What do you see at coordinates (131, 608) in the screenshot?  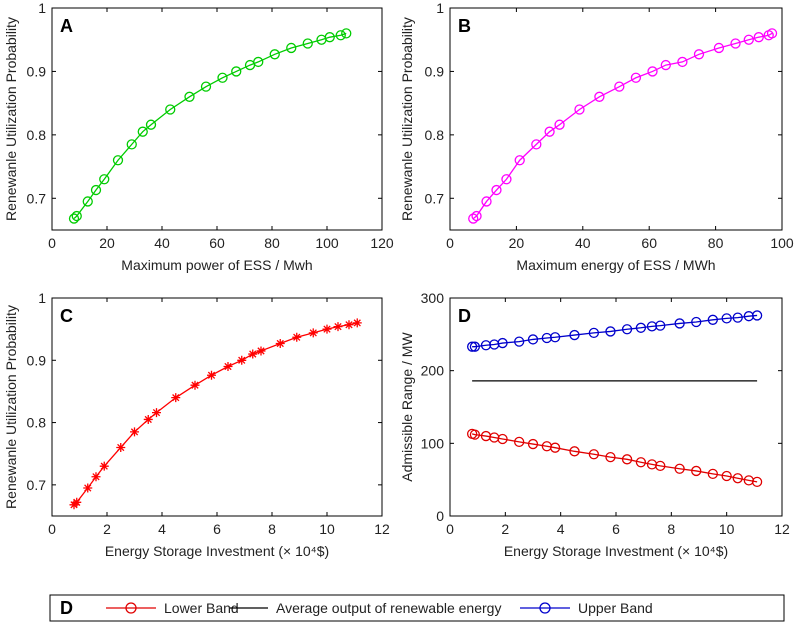 I see `legend-marker-lower-band` at bounding box center [131, 608].